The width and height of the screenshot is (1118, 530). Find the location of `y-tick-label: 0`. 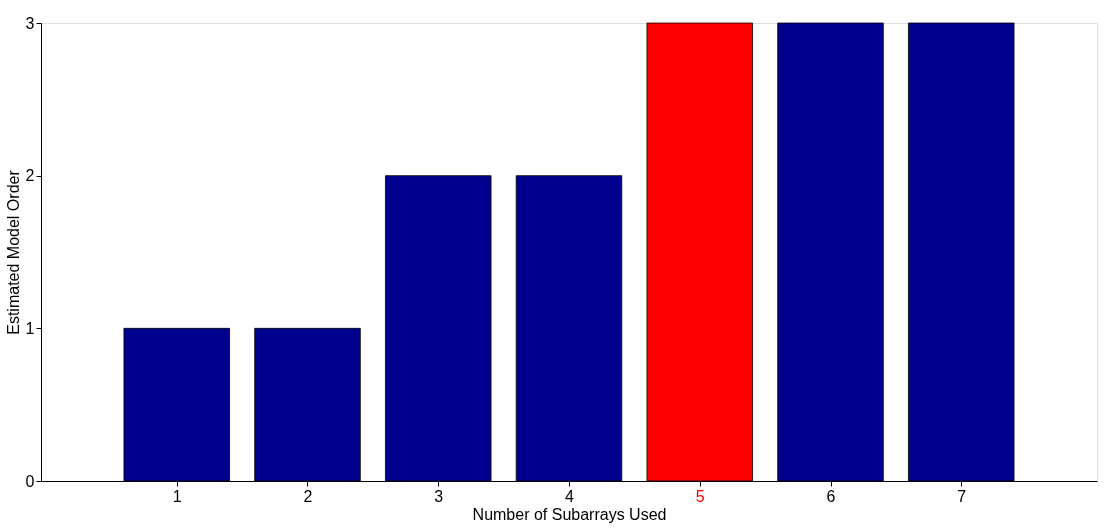

y-tick-label: 0 is located at coordinates (30, 481).